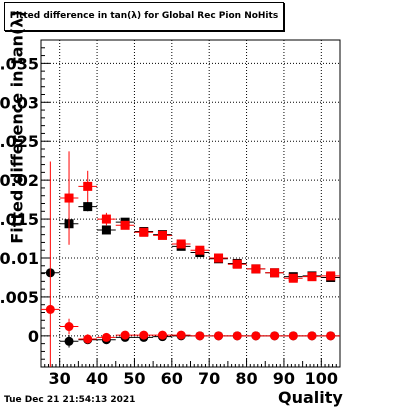 This screenshot has height=409, width=400. Describe the element at coordinates (199, 241) in the screenshot. I see `series-square-black` at that location.